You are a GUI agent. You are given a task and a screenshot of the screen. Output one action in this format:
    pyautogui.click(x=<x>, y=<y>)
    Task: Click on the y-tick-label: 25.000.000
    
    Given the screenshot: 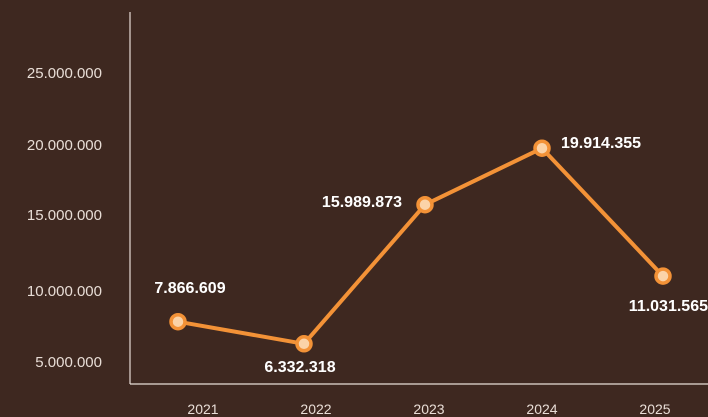 What is the action you would take?
    pyautogui.click(x=64, y=73)
    